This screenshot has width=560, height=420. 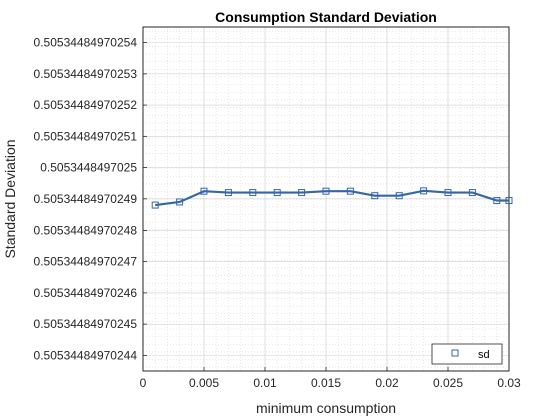 I want to click on chart-title: Consumption Standard Deviation, so click(x=326, y=17).